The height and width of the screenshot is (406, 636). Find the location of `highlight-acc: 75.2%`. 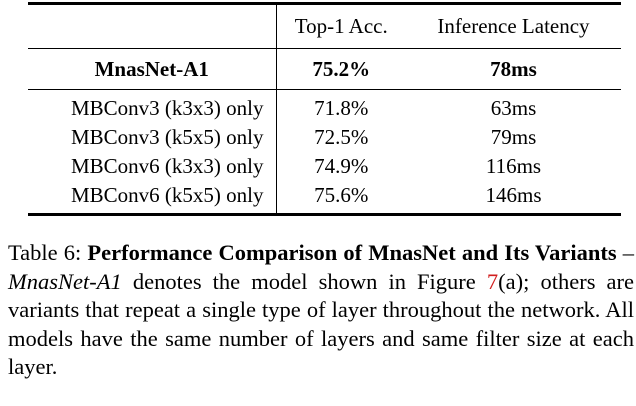

highlight-acc: 75.2% is located at coordinates (341, 69).